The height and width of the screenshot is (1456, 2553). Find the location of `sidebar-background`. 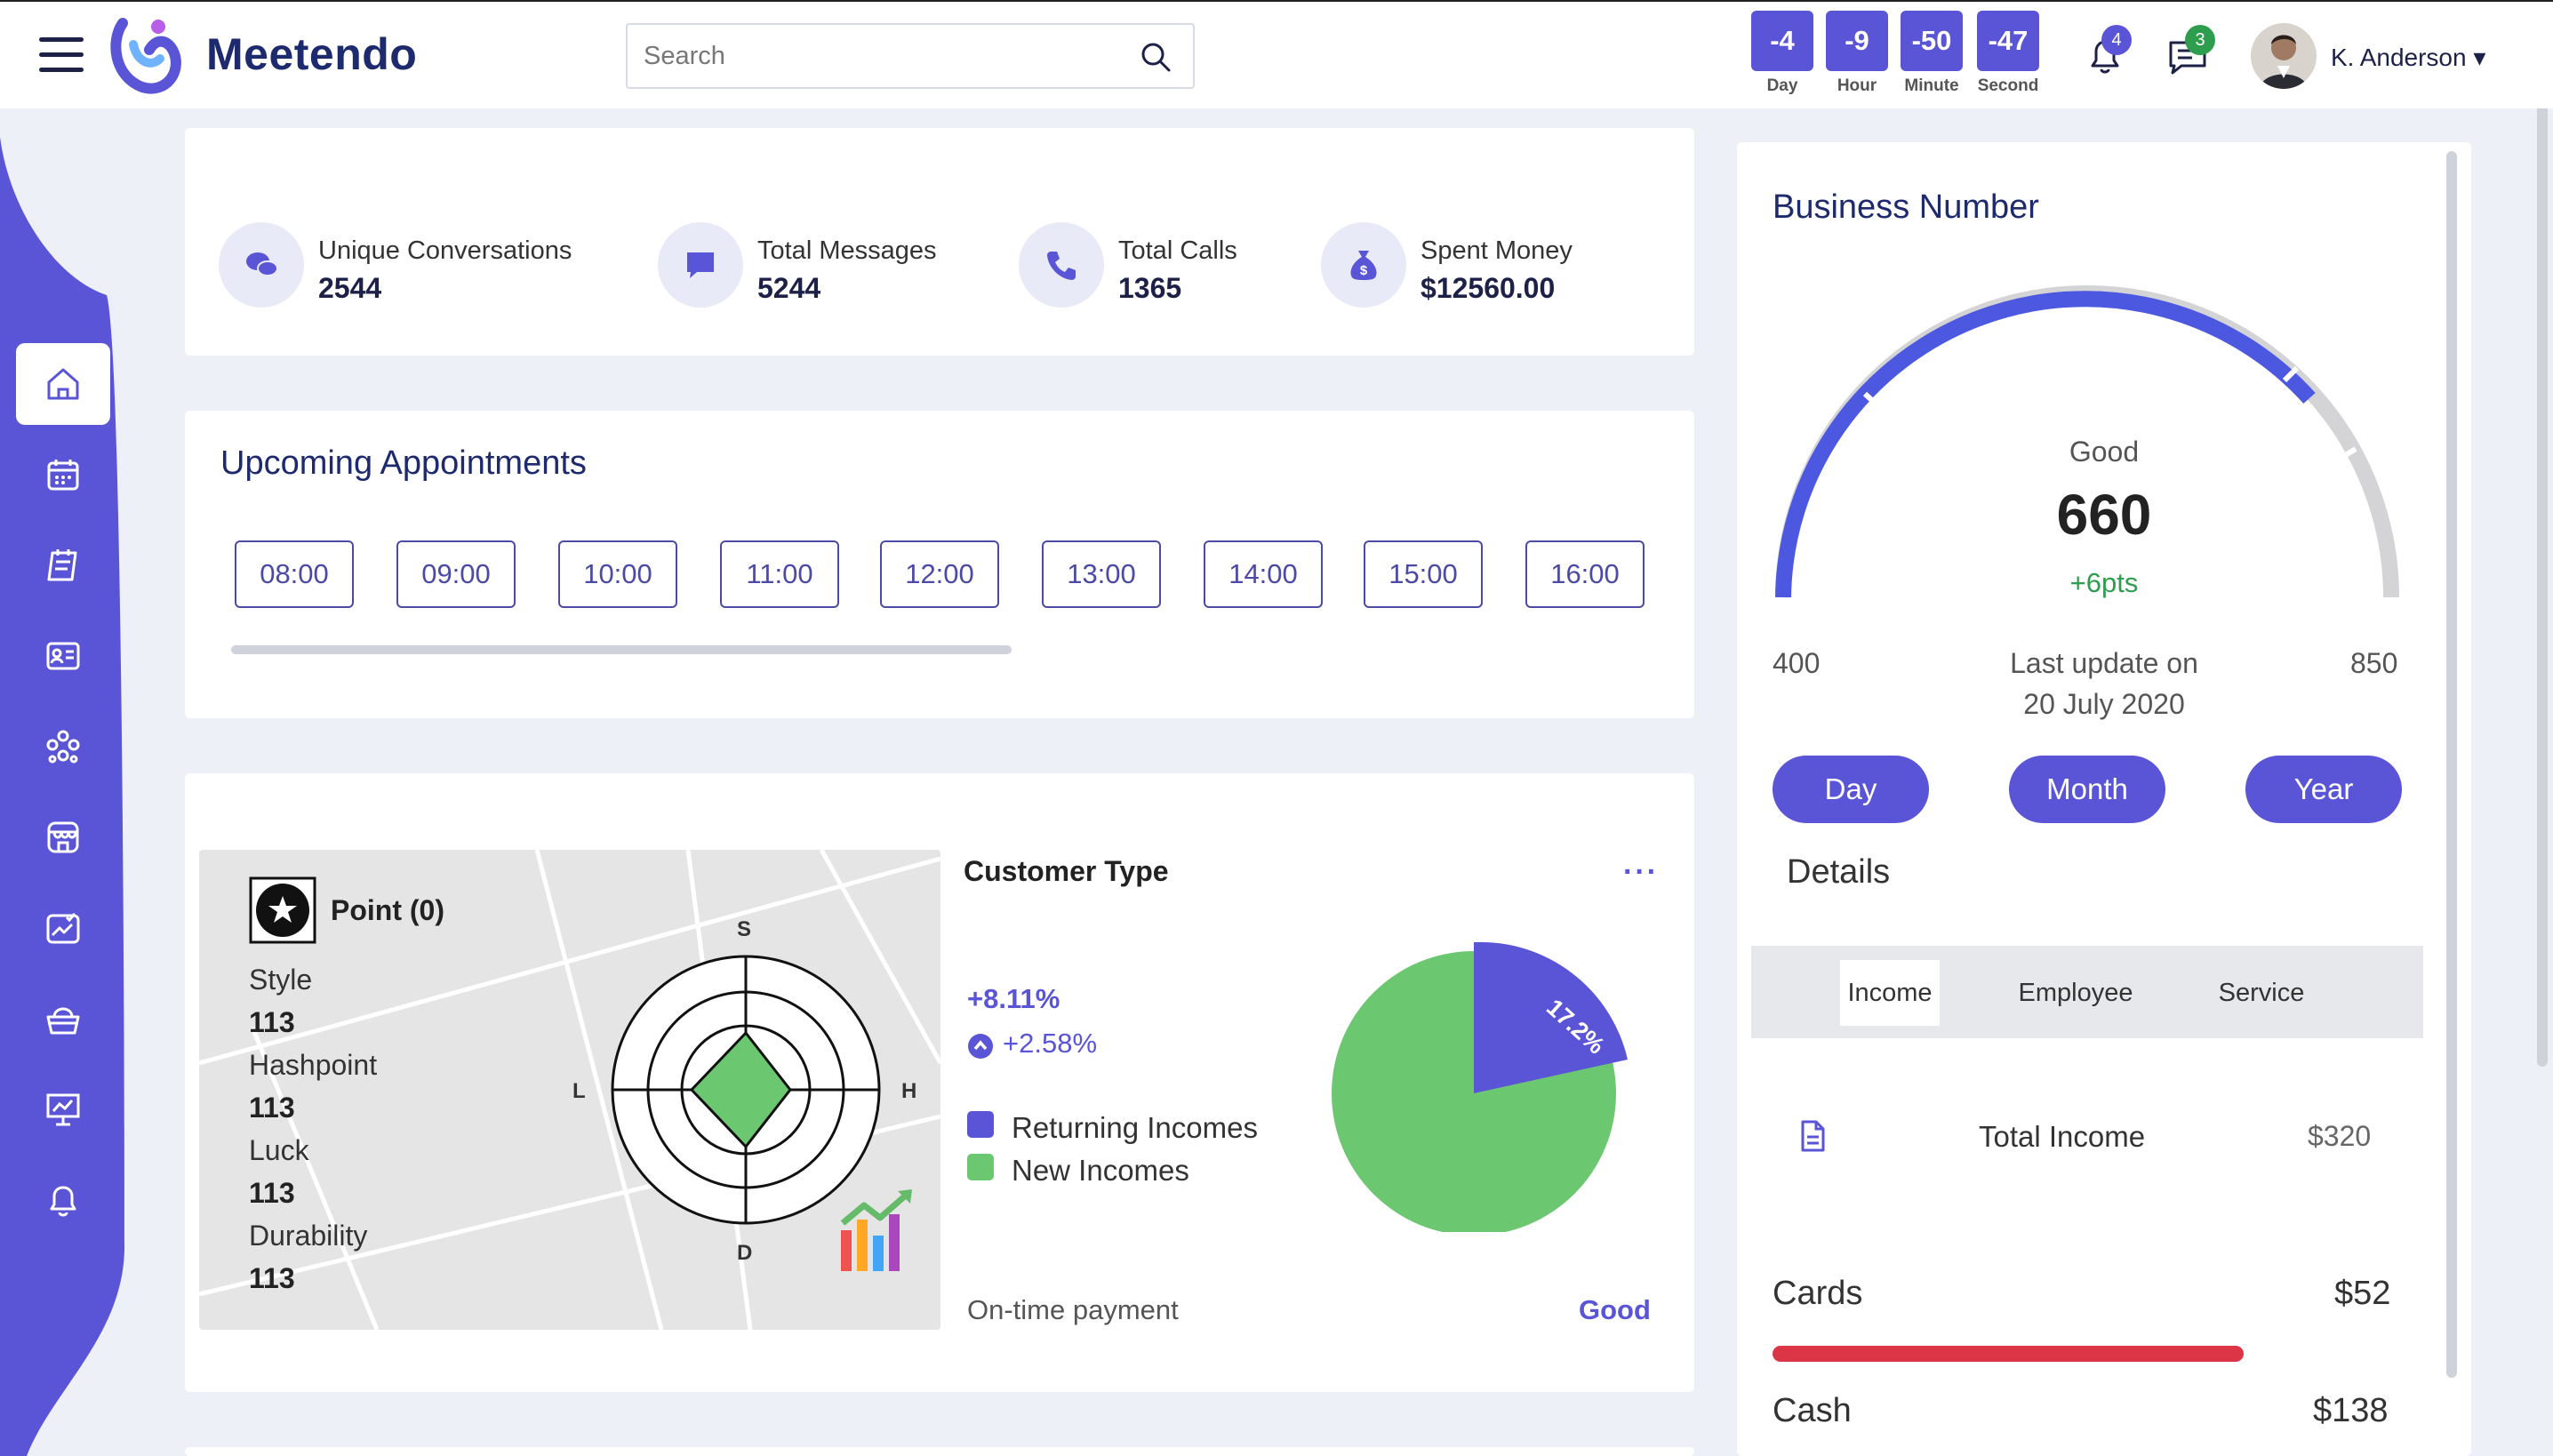

sidebar-background is located at coordinates (62, 796).